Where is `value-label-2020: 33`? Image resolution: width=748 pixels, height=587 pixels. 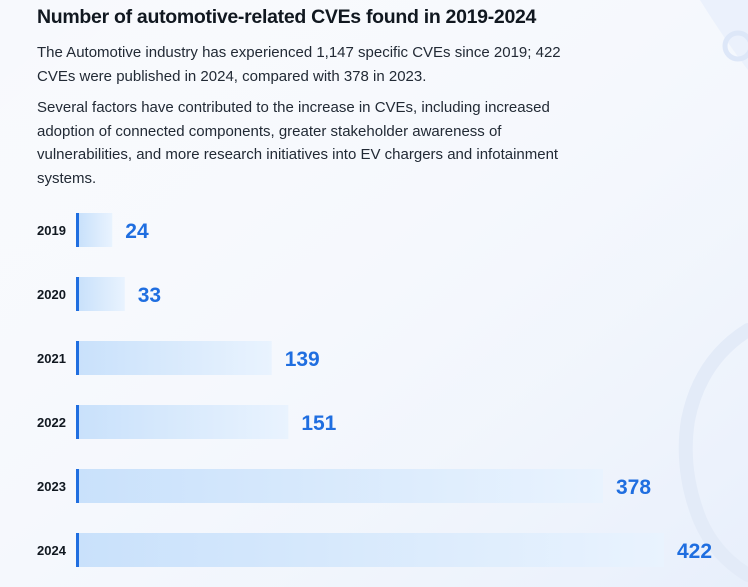
value-label-2020: 33 is located at coordinates (149, 295).